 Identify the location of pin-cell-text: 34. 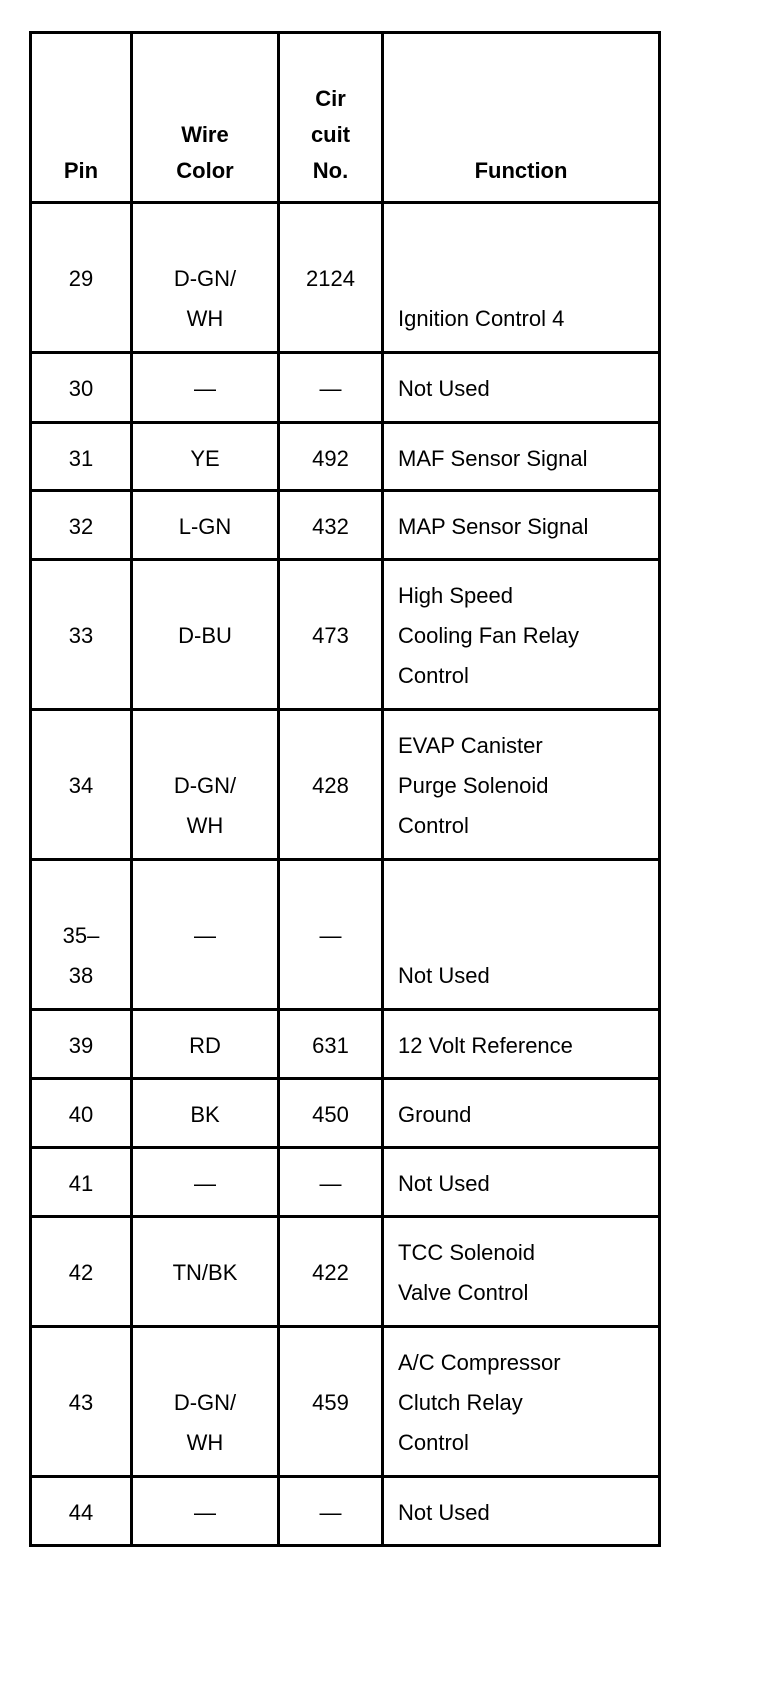
(81, 785).